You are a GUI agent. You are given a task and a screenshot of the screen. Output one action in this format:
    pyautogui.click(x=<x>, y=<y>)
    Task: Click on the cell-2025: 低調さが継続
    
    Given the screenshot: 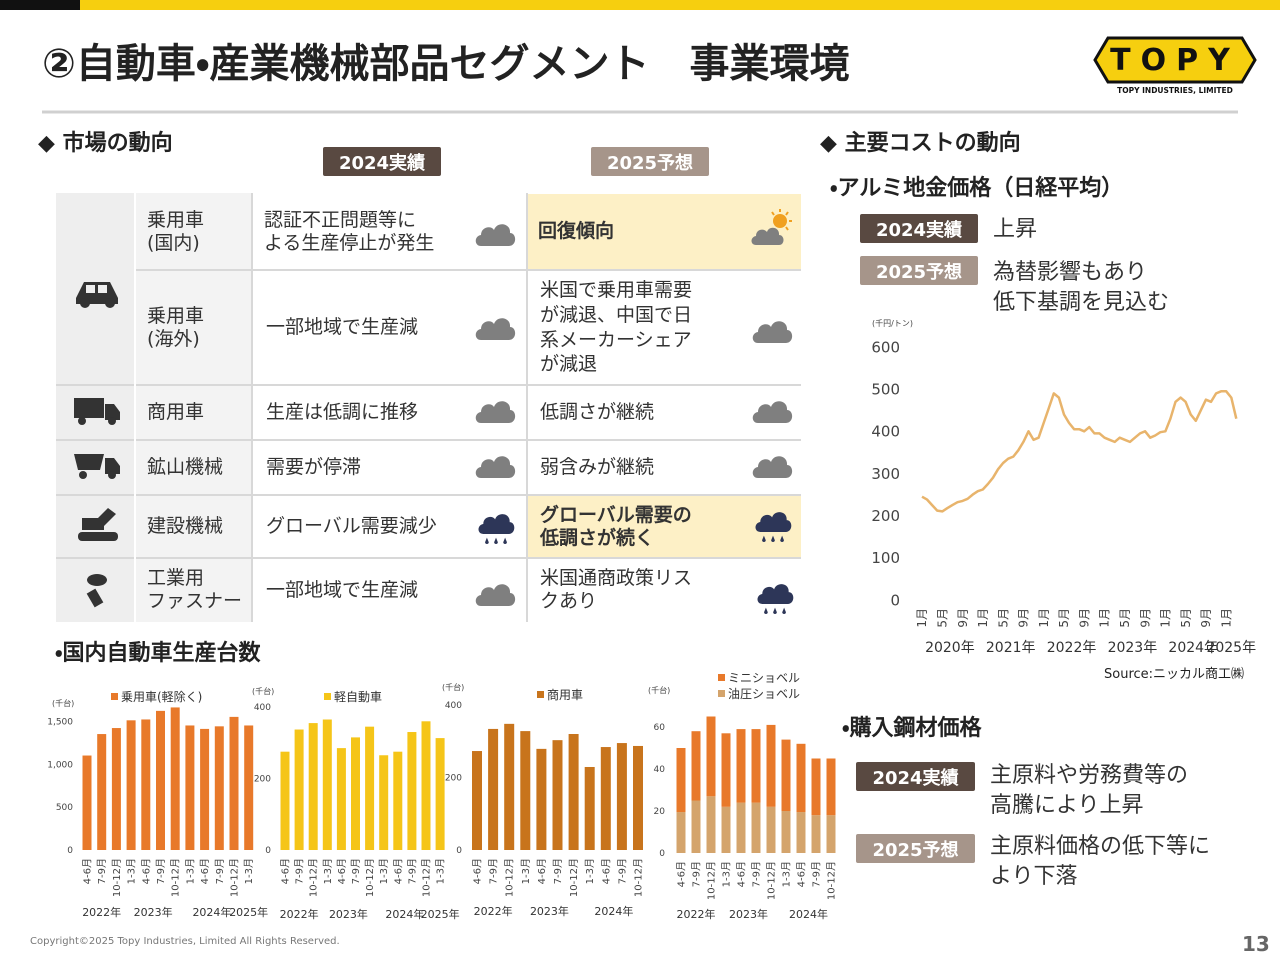 What is the action you would take?
    pyautogui.click(x=597, y=412)
    